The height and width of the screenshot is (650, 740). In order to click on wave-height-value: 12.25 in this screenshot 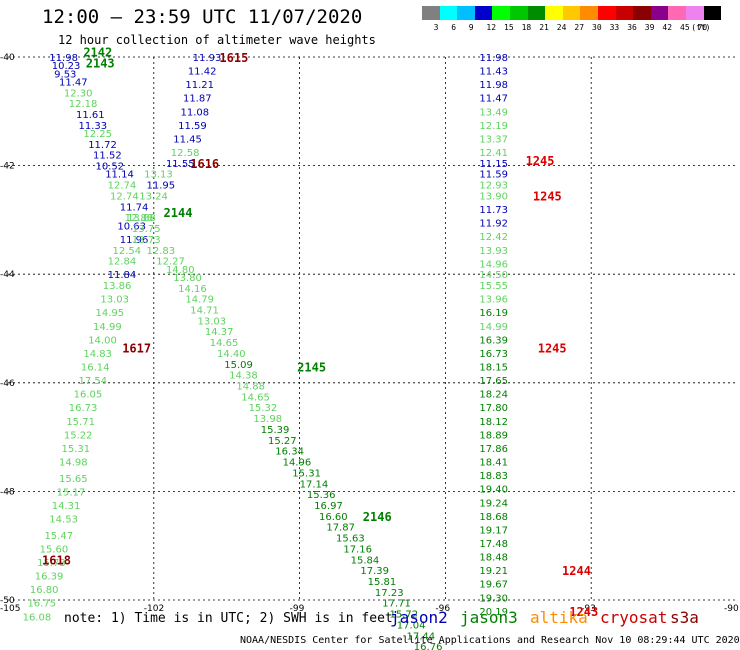, I will do `click(97, 134)`.